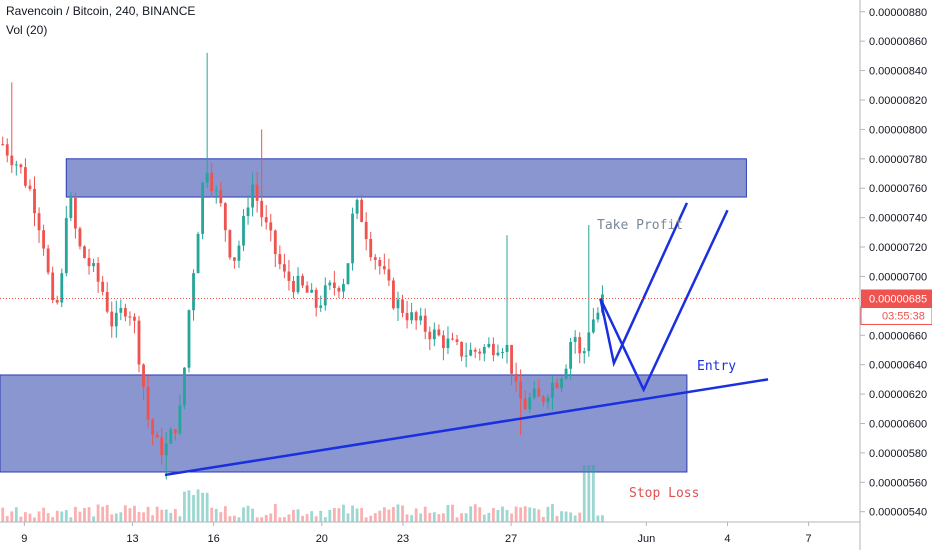  Describe the element at coordinates (511, 539) in the screenshot. I see `time-tick-label: 27` at that location.